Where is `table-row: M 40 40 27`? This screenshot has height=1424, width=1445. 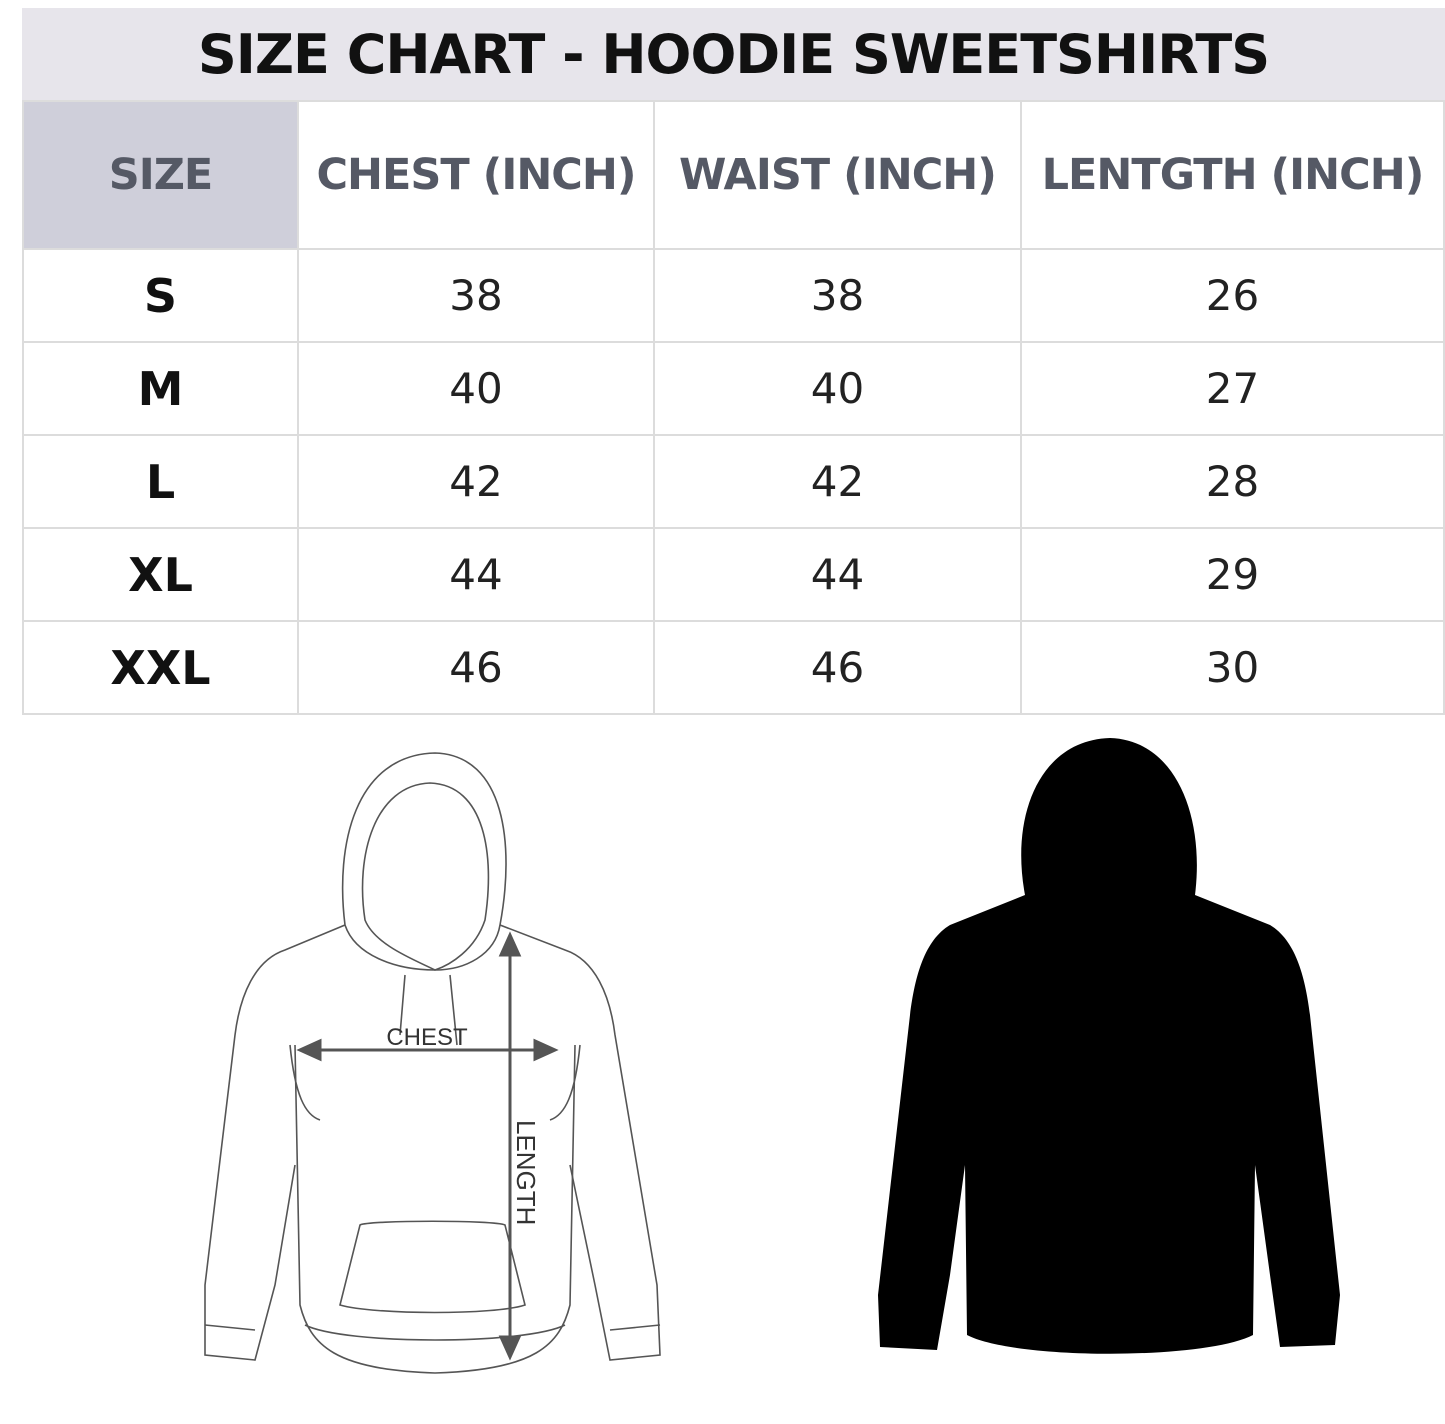
table-row: M 40 40 27 is located at coordinates (733, 388).